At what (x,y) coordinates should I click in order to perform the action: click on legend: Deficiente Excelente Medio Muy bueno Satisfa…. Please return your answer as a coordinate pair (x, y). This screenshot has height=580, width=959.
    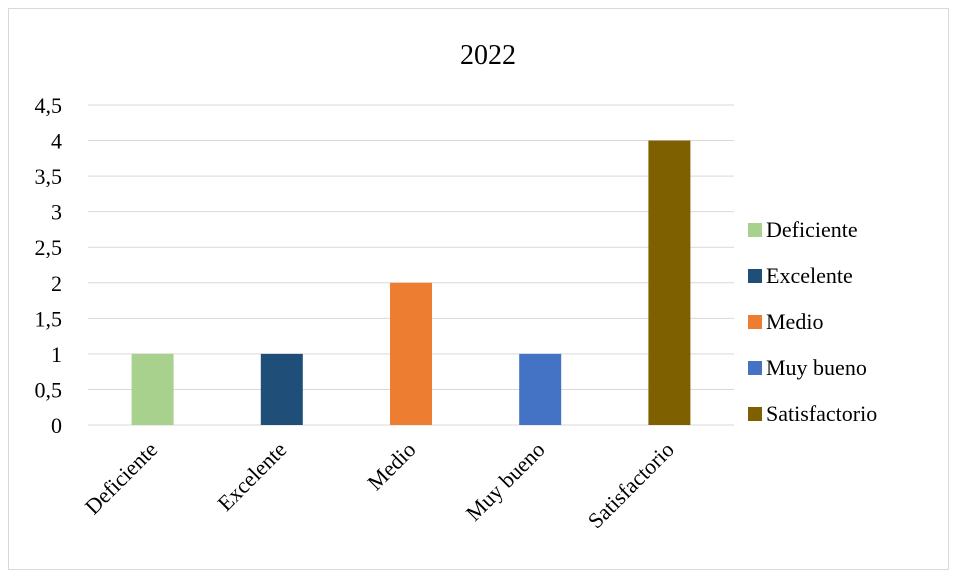
    Looking at the image, I should click on (812, 321).